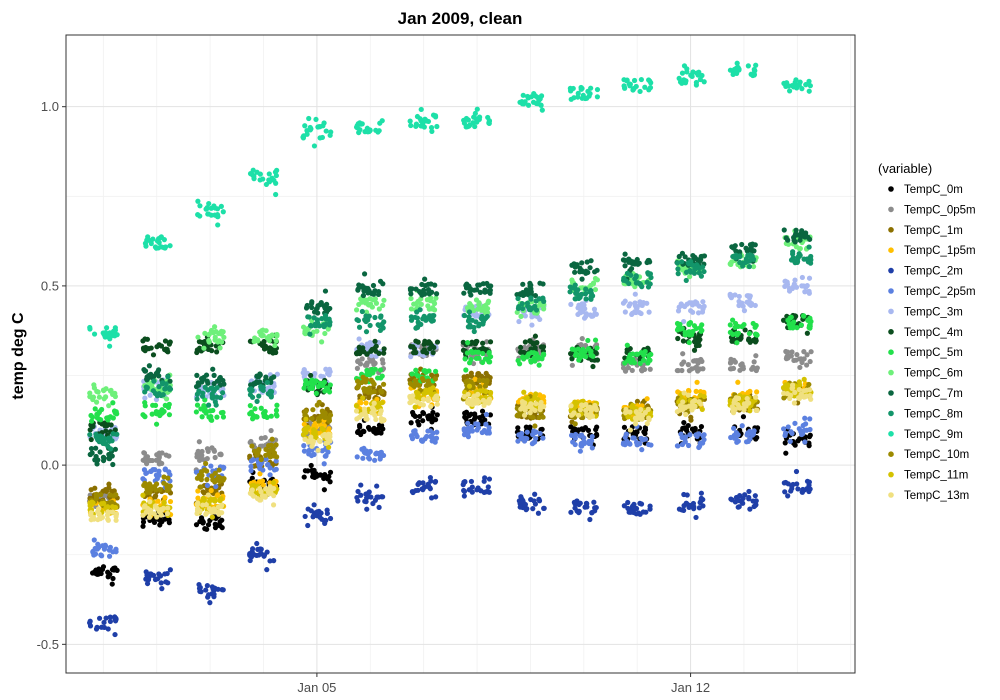 This screenshot has height=700, width=1000. I want to click on legend-title: (variable), so click(905, 168).